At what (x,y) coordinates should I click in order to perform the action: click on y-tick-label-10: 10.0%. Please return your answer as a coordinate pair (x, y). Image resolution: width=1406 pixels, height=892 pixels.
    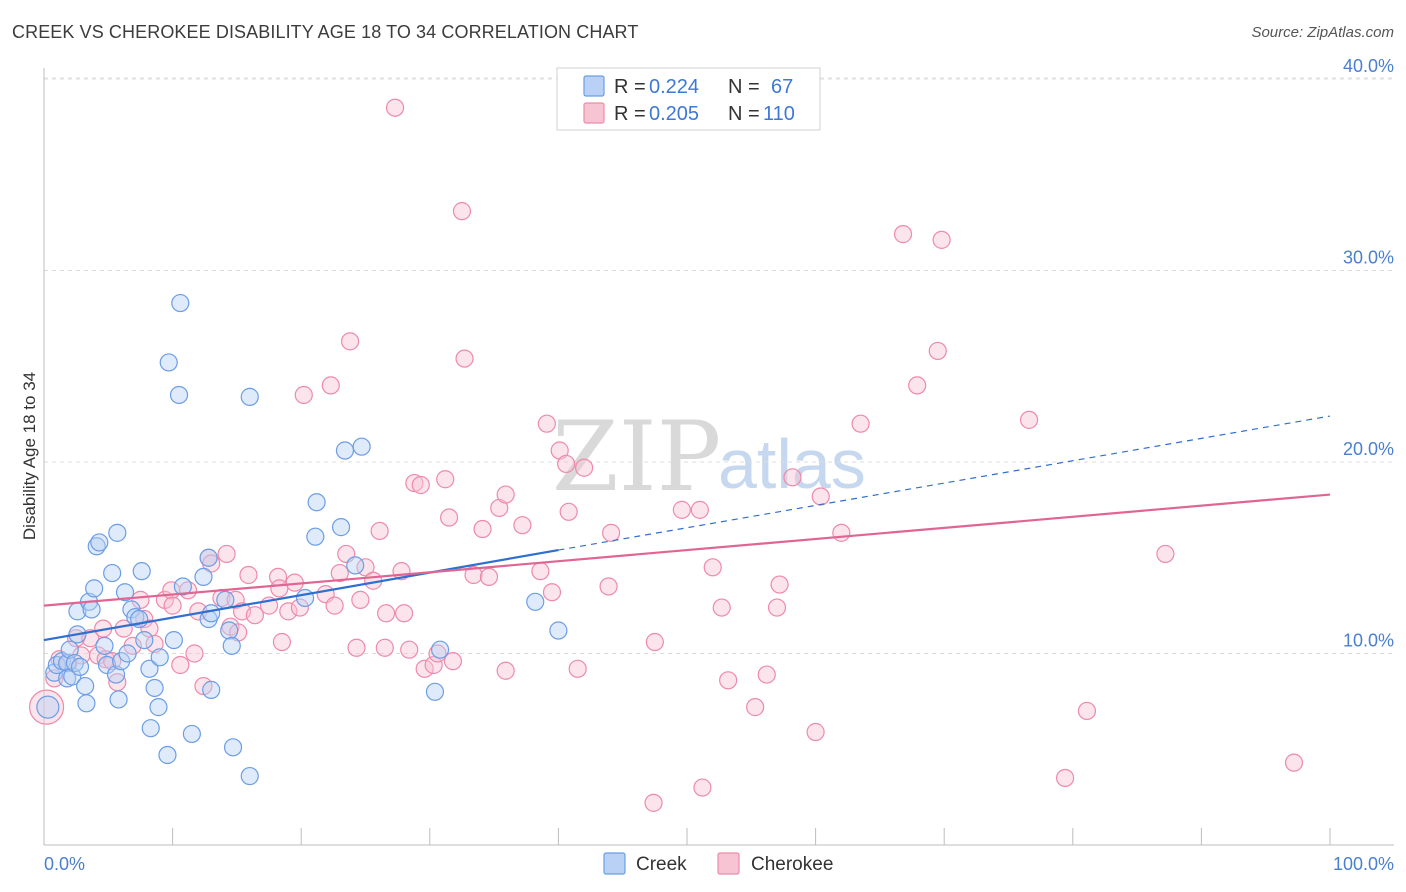
    Looking at the image, I should click on (1368, 641).